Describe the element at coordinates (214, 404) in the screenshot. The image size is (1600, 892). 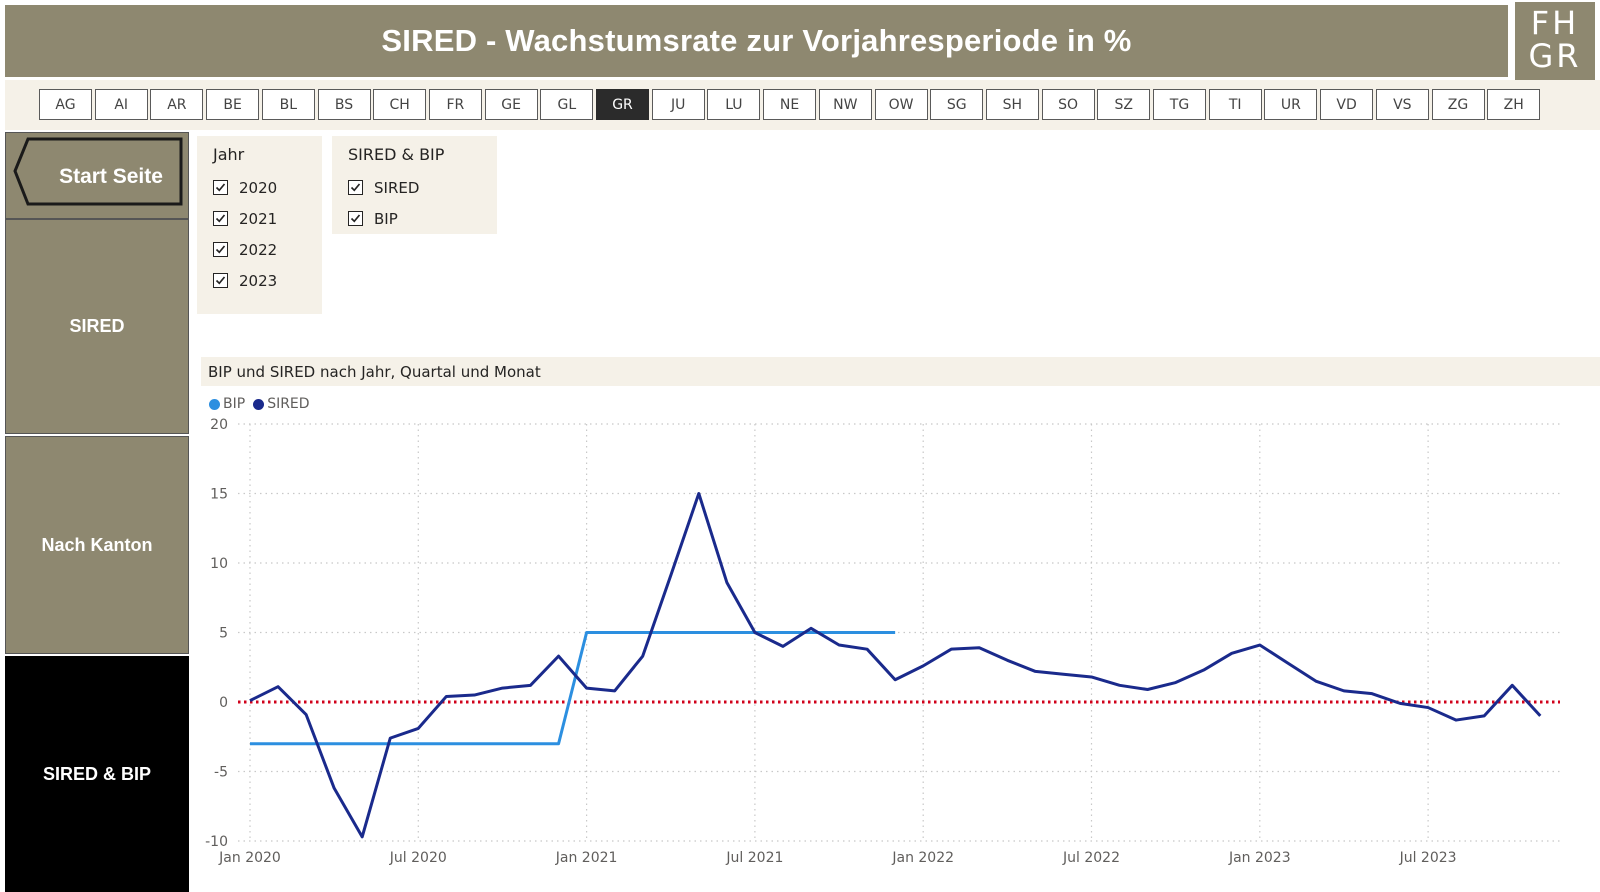
I see `legend-dot-bip` at that location.